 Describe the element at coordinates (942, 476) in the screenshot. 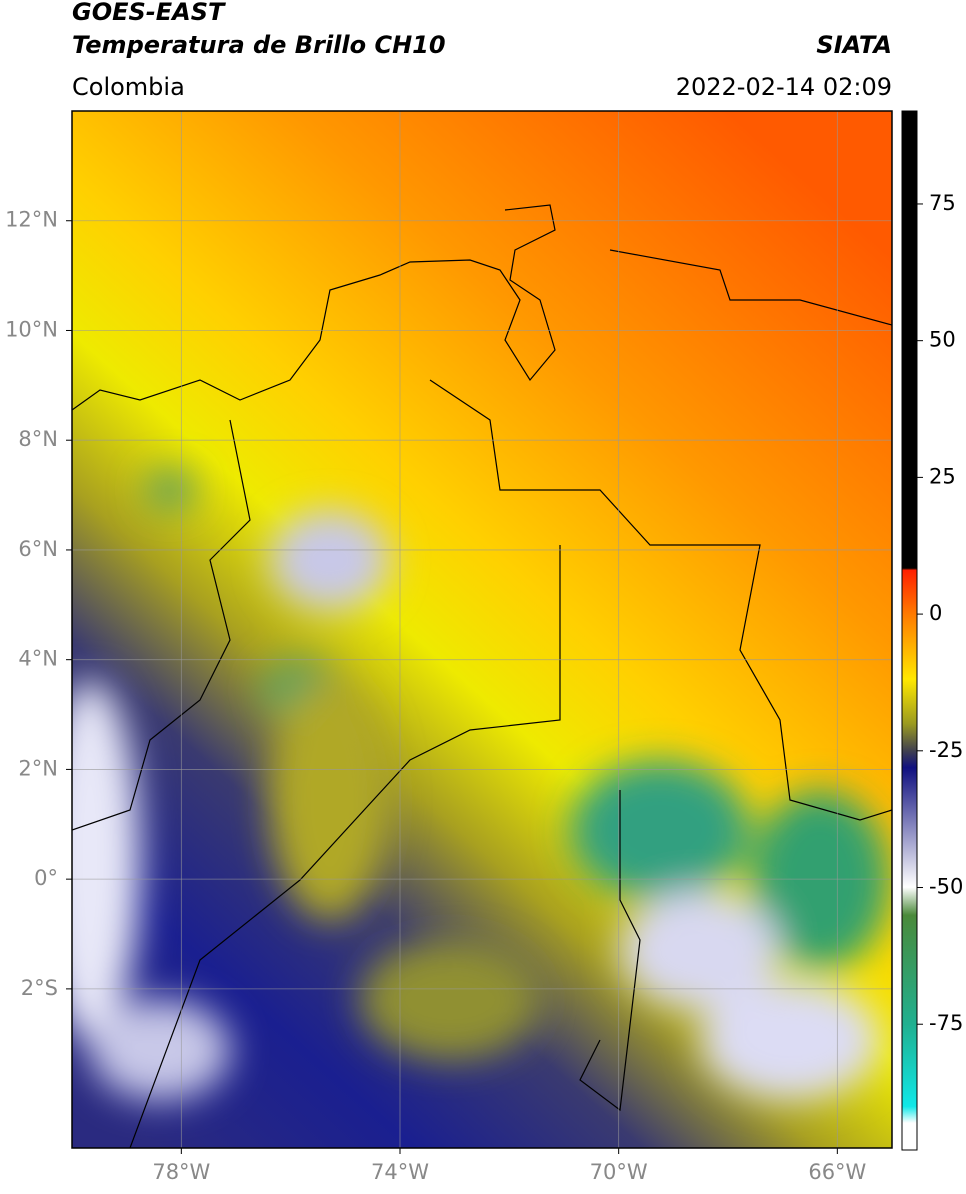

I see `colorbar-tick-label: 25` at that location.